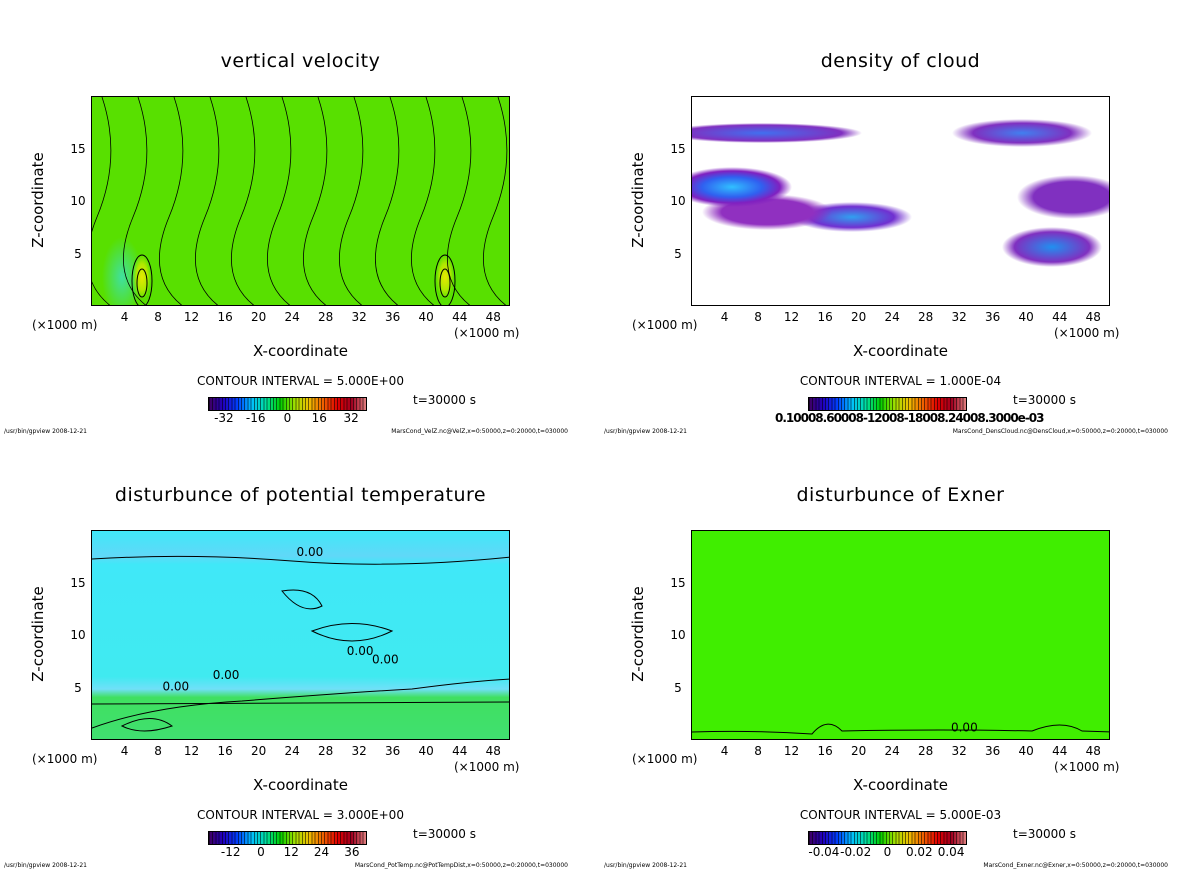 Image resolution: width=1200 pixels, height=869 pixels. Describe the element at coordinates (824, 852) in the screenshot. I see `colorbar-tick-label: -0.04` at that location.